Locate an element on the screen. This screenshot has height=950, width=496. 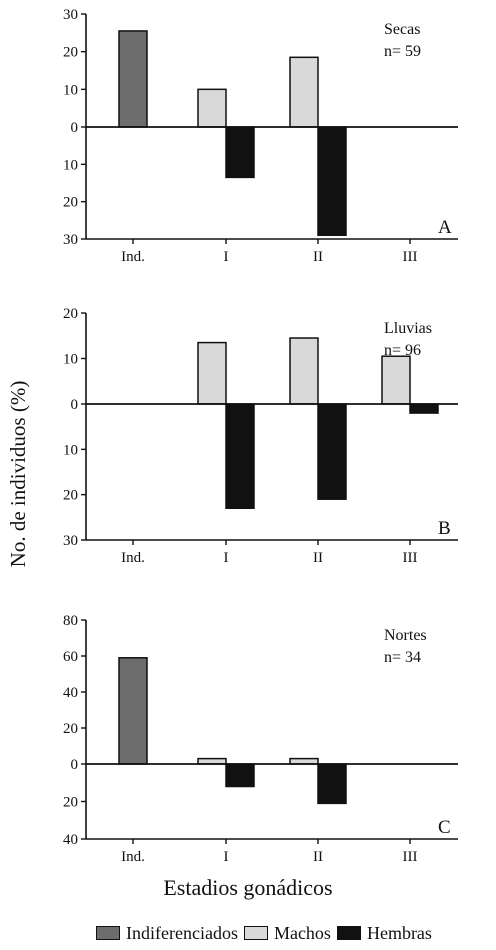
panel-a-x-tick-label: II is located at coordinates (318, 257).